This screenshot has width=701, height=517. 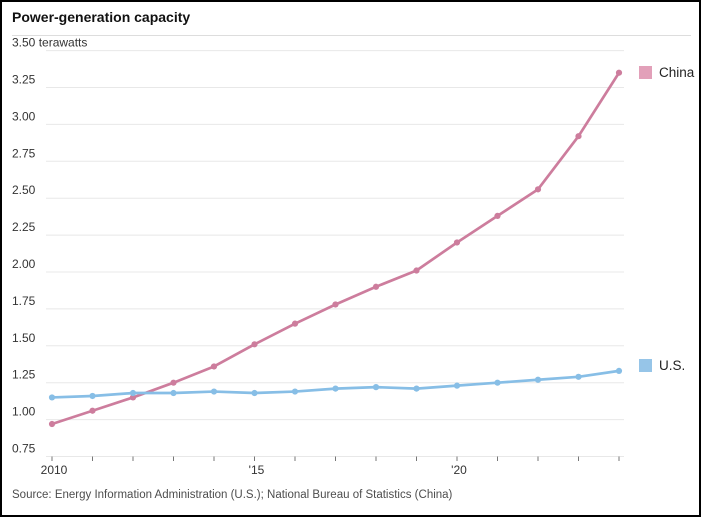 What do you see at coordinates (459, 470) in the screenshot?
I see `x-axis-tick-label: '20` at bounding box center [459, 470].